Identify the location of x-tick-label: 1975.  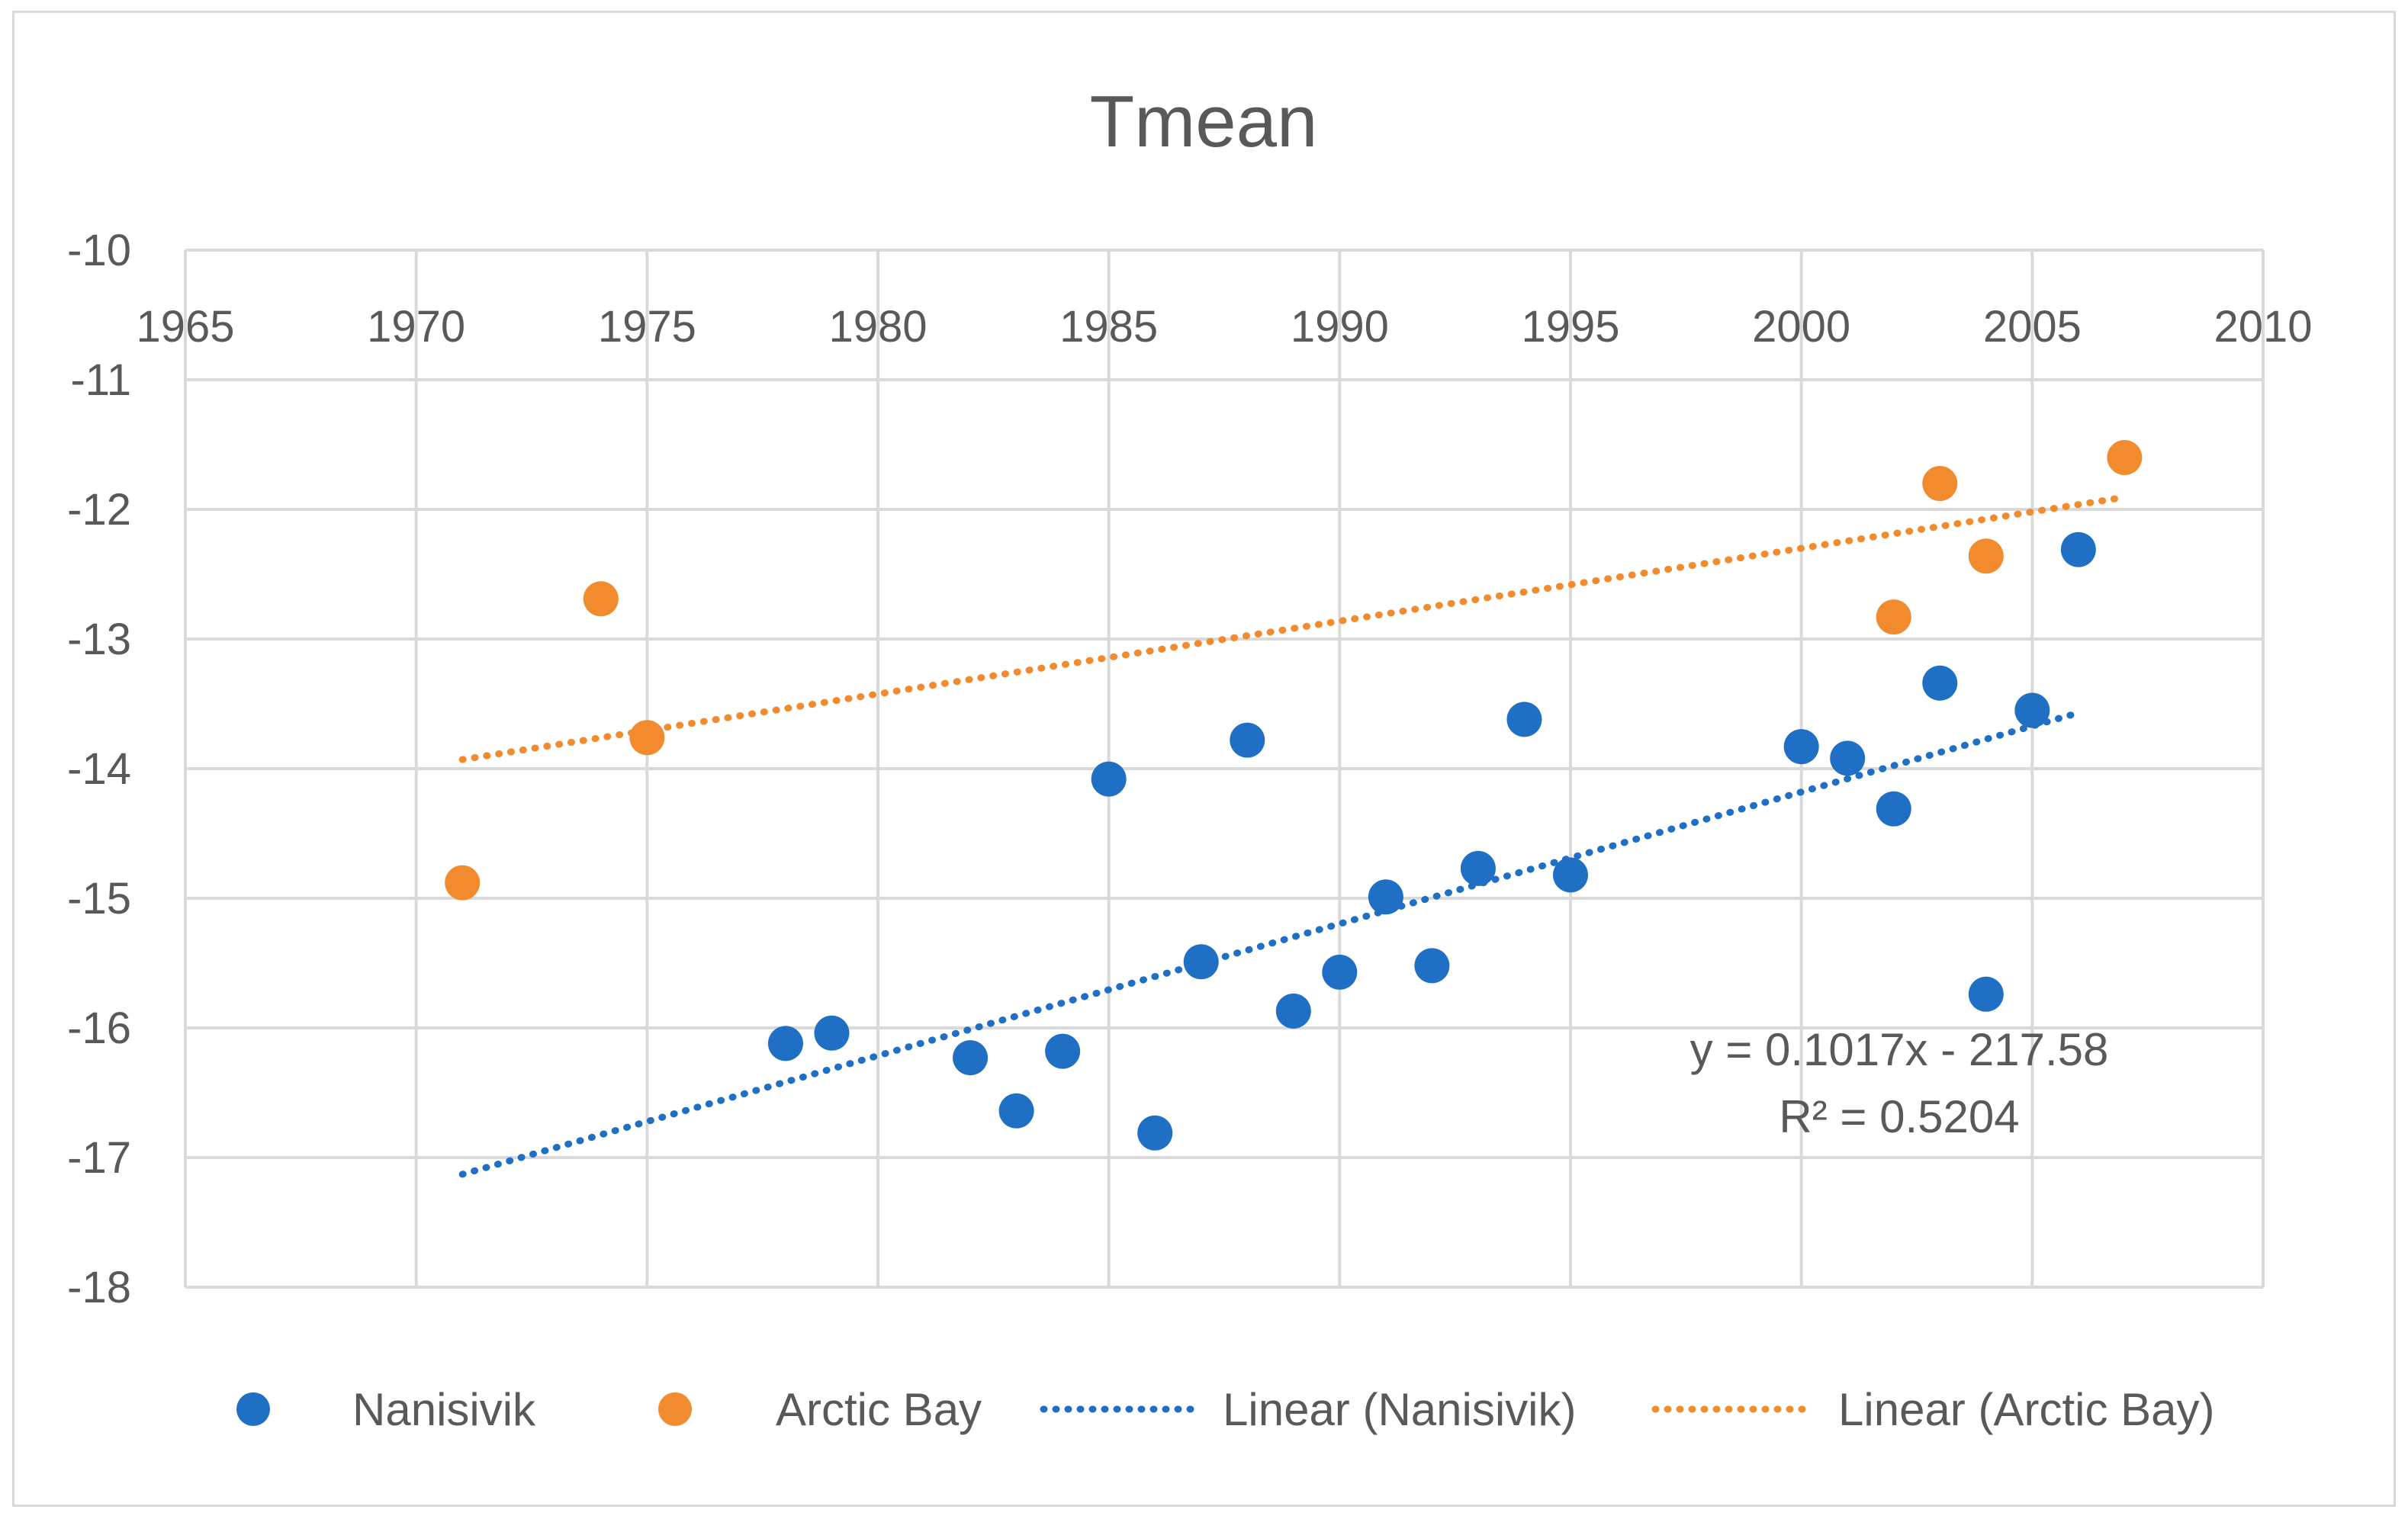
(647, 327).